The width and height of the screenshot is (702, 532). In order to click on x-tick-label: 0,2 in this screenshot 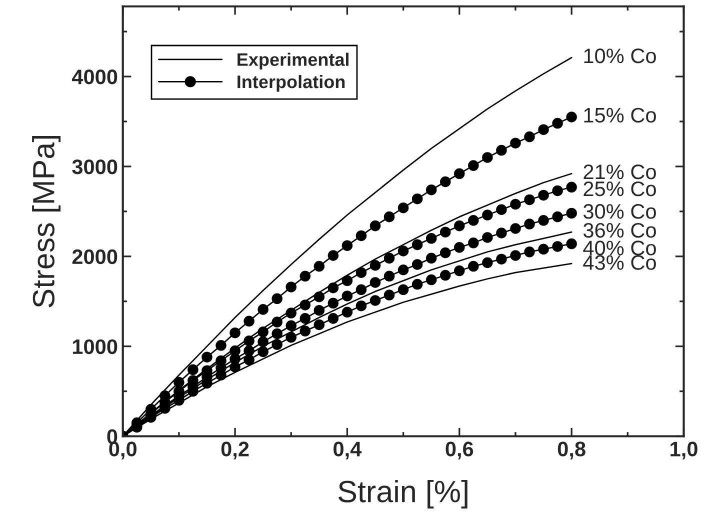, I will do `click(235, 451)`.